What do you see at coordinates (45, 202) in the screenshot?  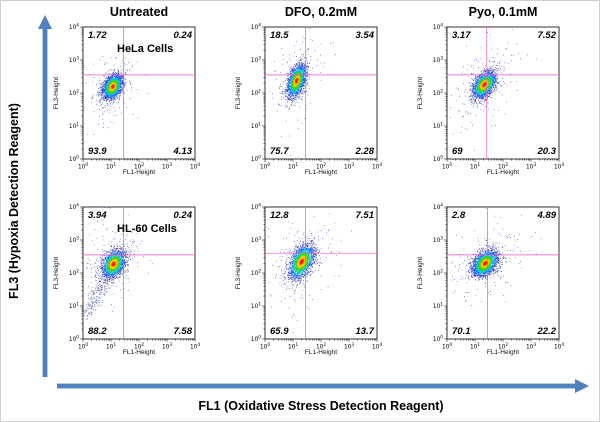 I see `y-arrow-shaft` at bounding box center [45, 202].